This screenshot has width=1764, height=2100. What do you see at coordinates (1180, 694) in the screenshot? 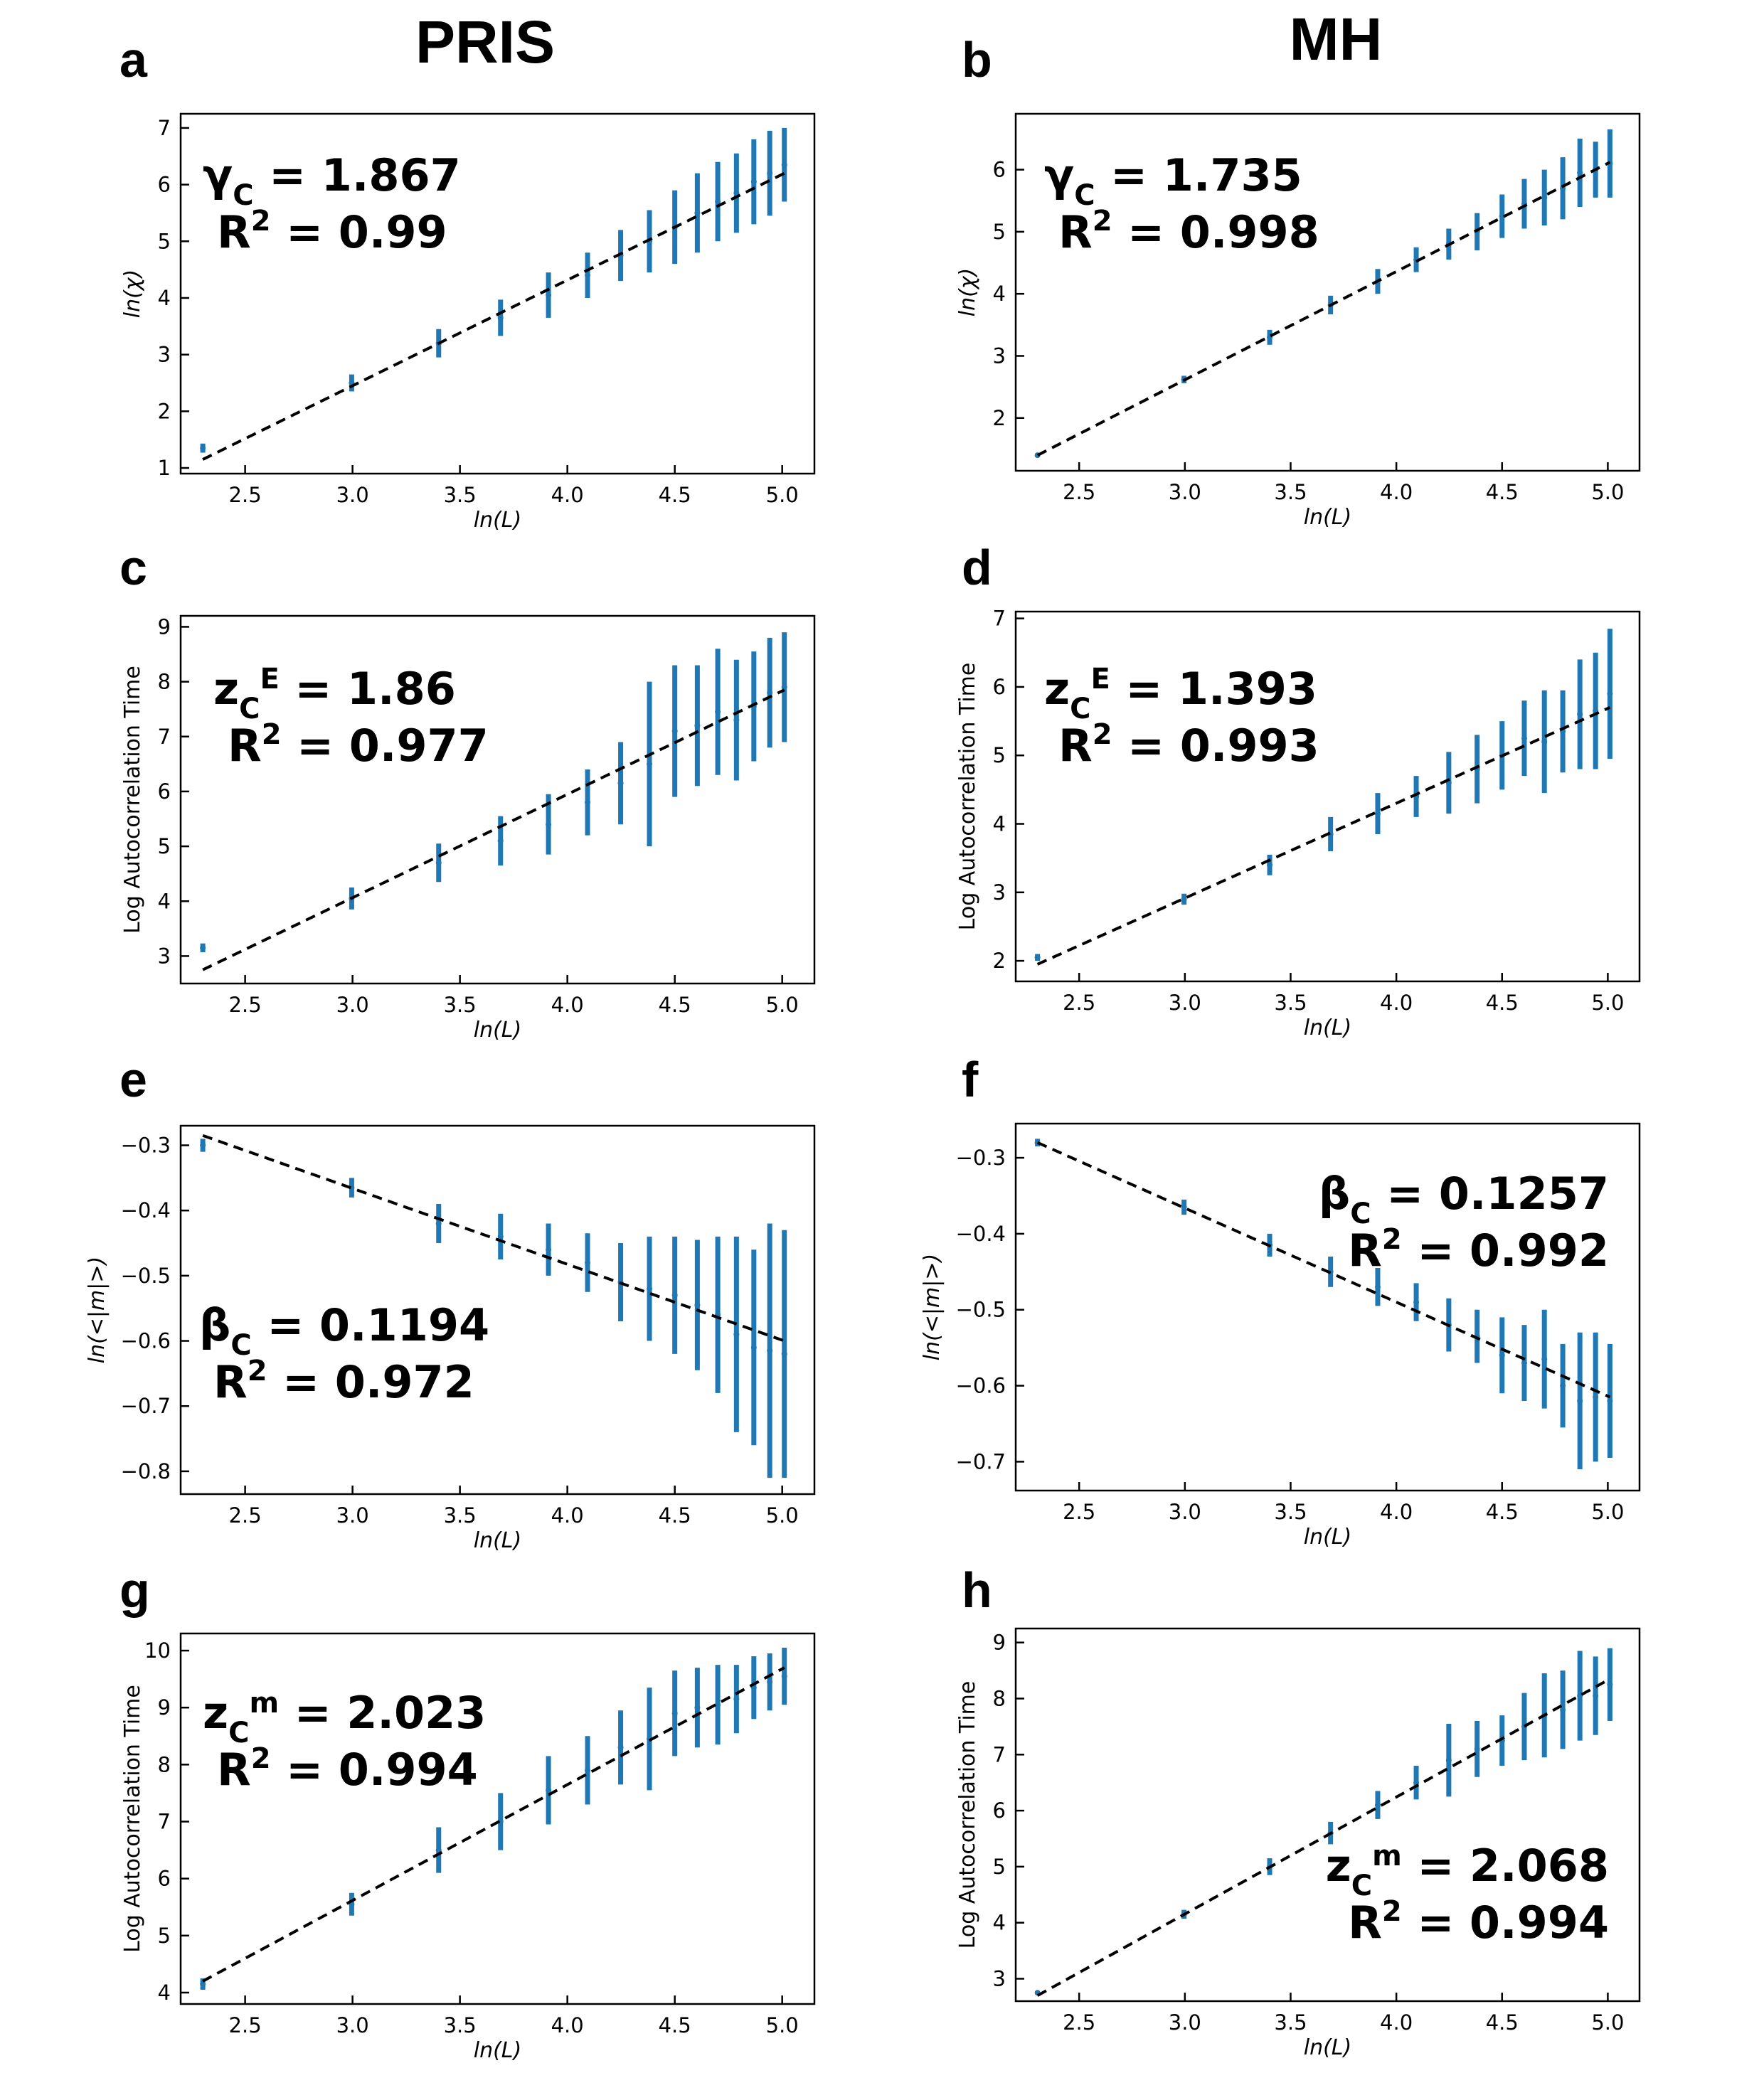
I see `annotation-line-1: zCE = 1.393` at bounding box center [1180, 694].